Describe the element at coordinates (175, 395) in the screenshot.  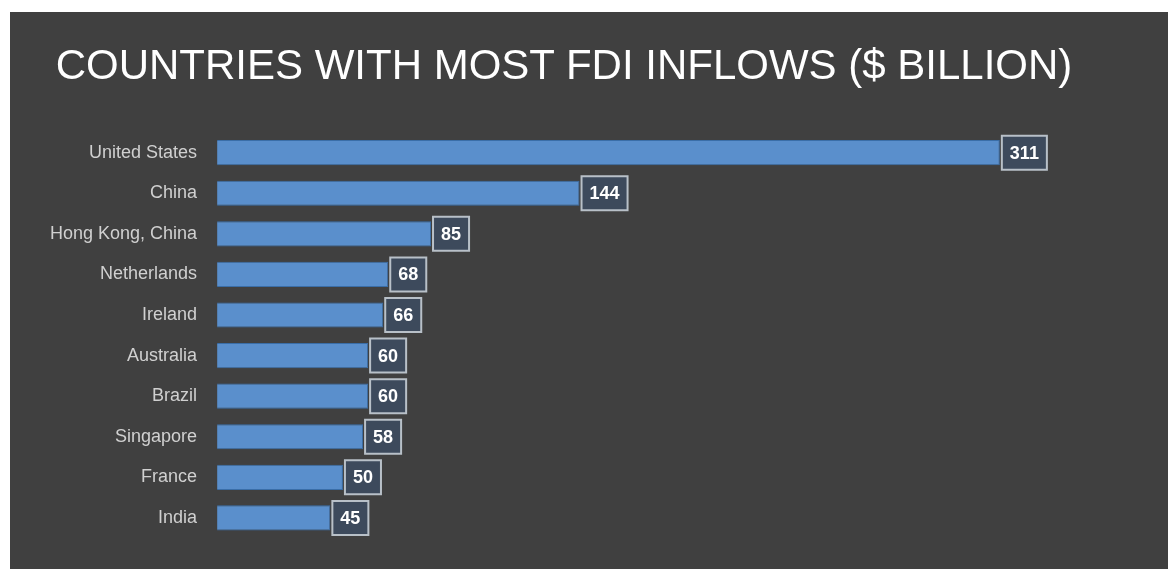
I see `y-tick-label: Brazil` at that location.